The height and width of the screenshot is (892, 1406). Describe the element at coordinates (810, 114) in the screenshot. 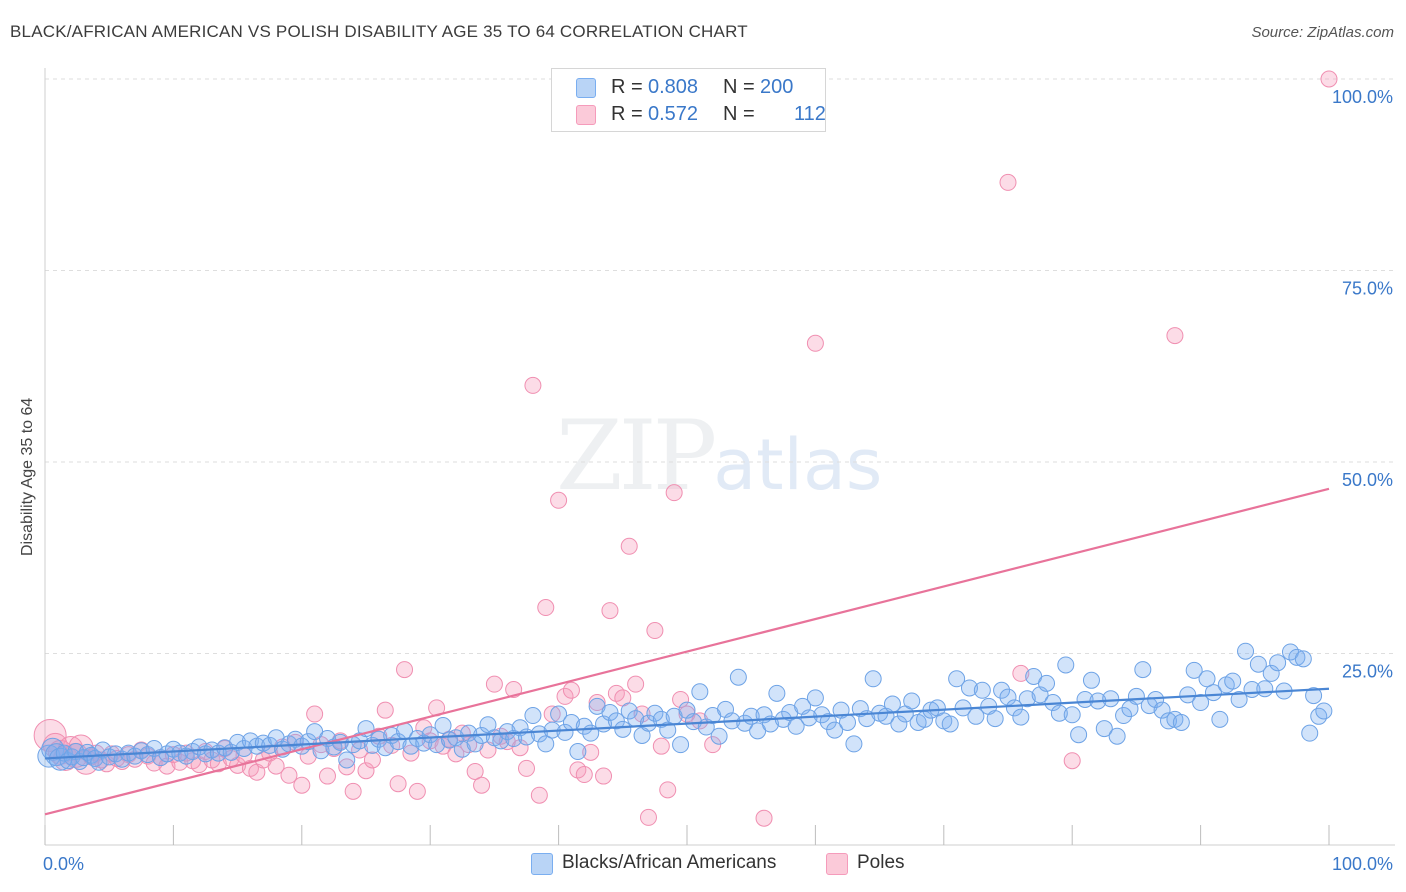

I see `legend-n-value: 112` at that location.